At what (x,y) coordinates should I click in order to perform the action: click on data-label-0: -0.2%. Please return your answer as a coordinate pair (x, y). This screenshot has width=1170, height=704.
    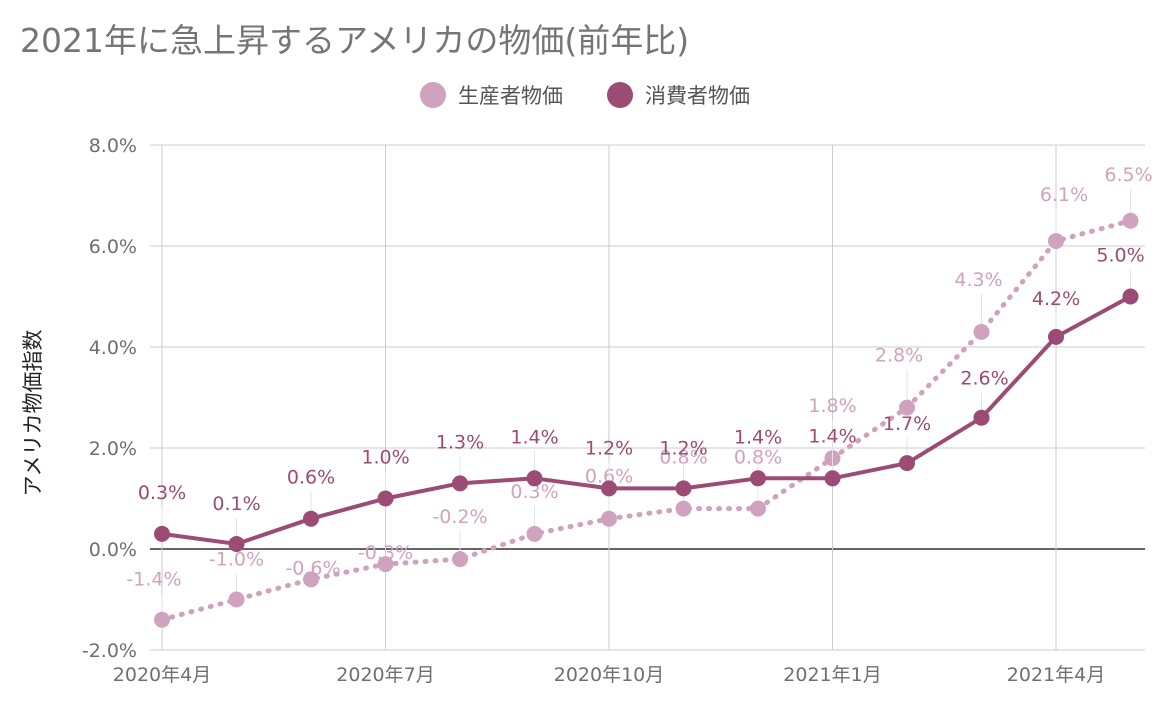
    Looking at the image, I should click on (459, 517).